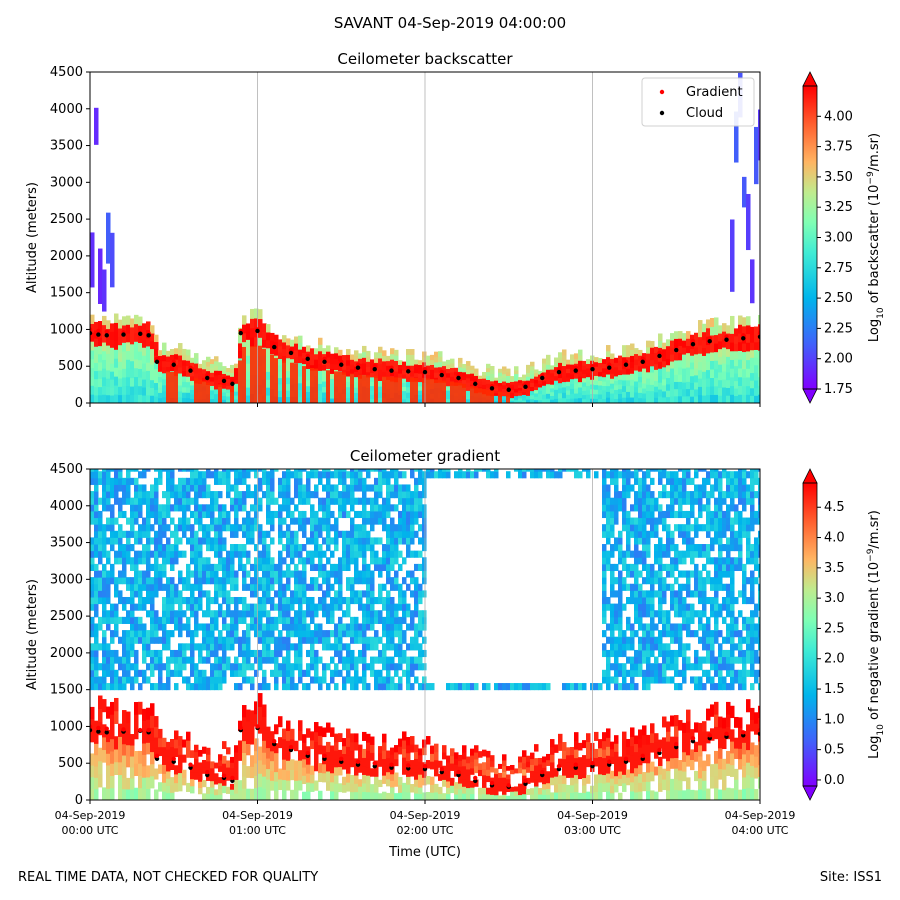 The width and height of the screenshot is (900, 900). What do you see at coordinates (834, 659) in the screenshot?
I see `colorbar-tick-label: 2.0` at bounding box center [834, 659].